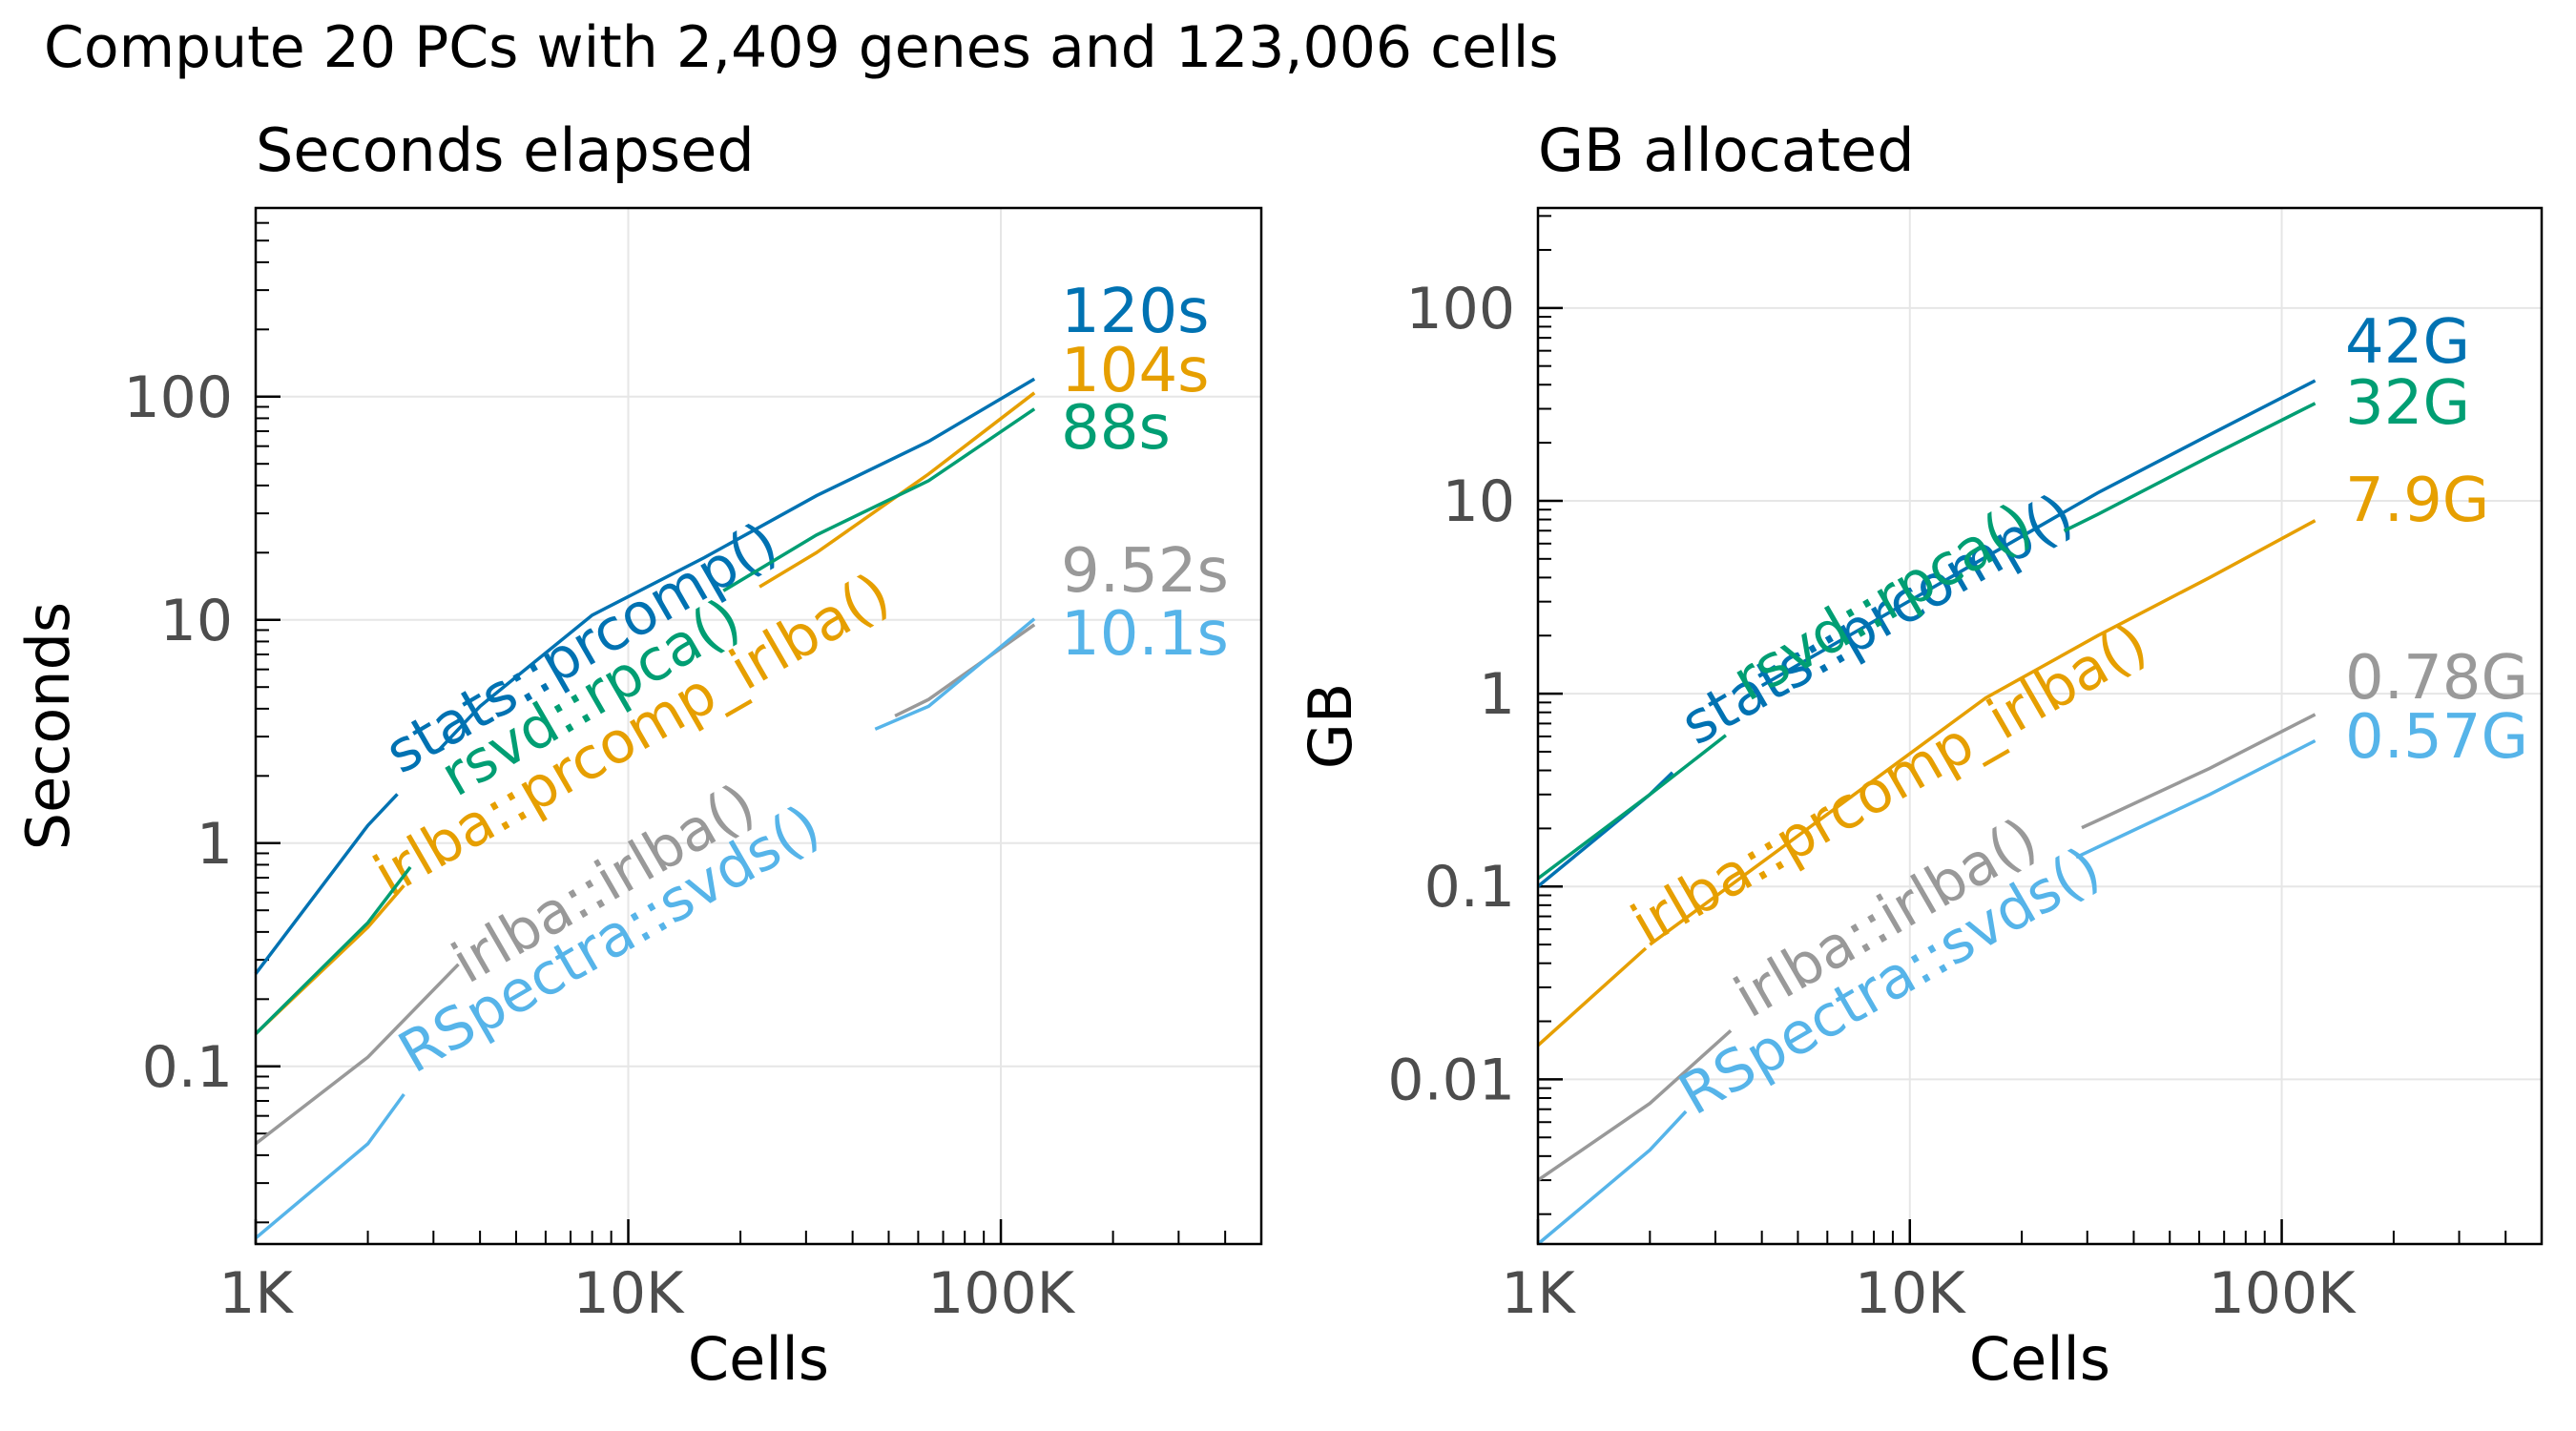 The width and height of the screenshot is (2576, 1431). What do you see at coordinates (2039, 1359) in the screenshot?
I see `gb-x-axis-label: Cells` at bounding box center [2039, 1359].